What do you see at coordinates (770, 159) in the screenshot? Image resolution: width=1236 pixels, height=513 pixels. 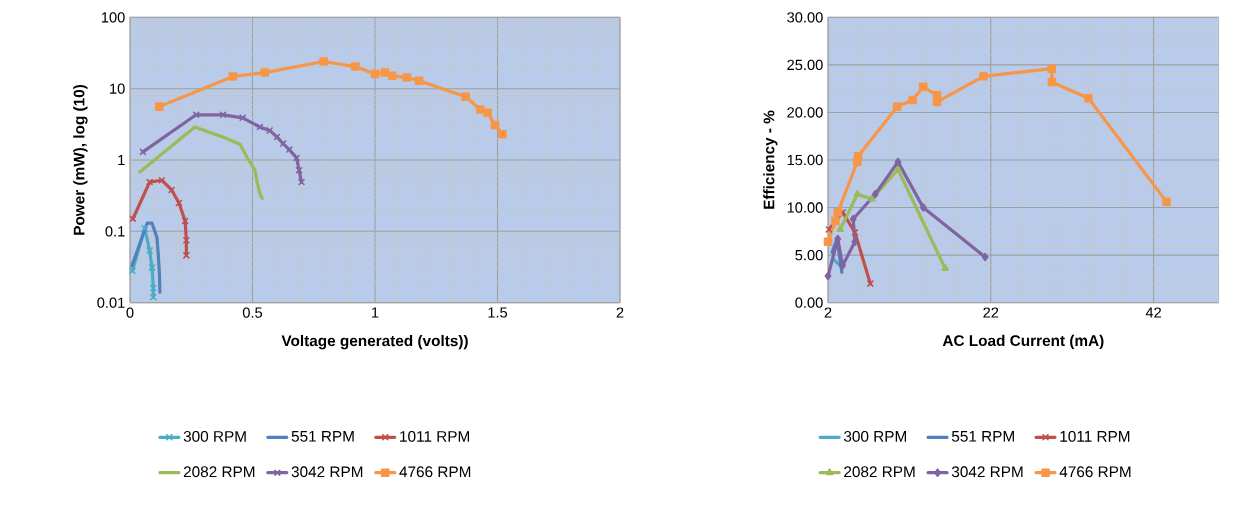 I see `y-axis-title: Efficiency - %` at bounding box center [770, 159].